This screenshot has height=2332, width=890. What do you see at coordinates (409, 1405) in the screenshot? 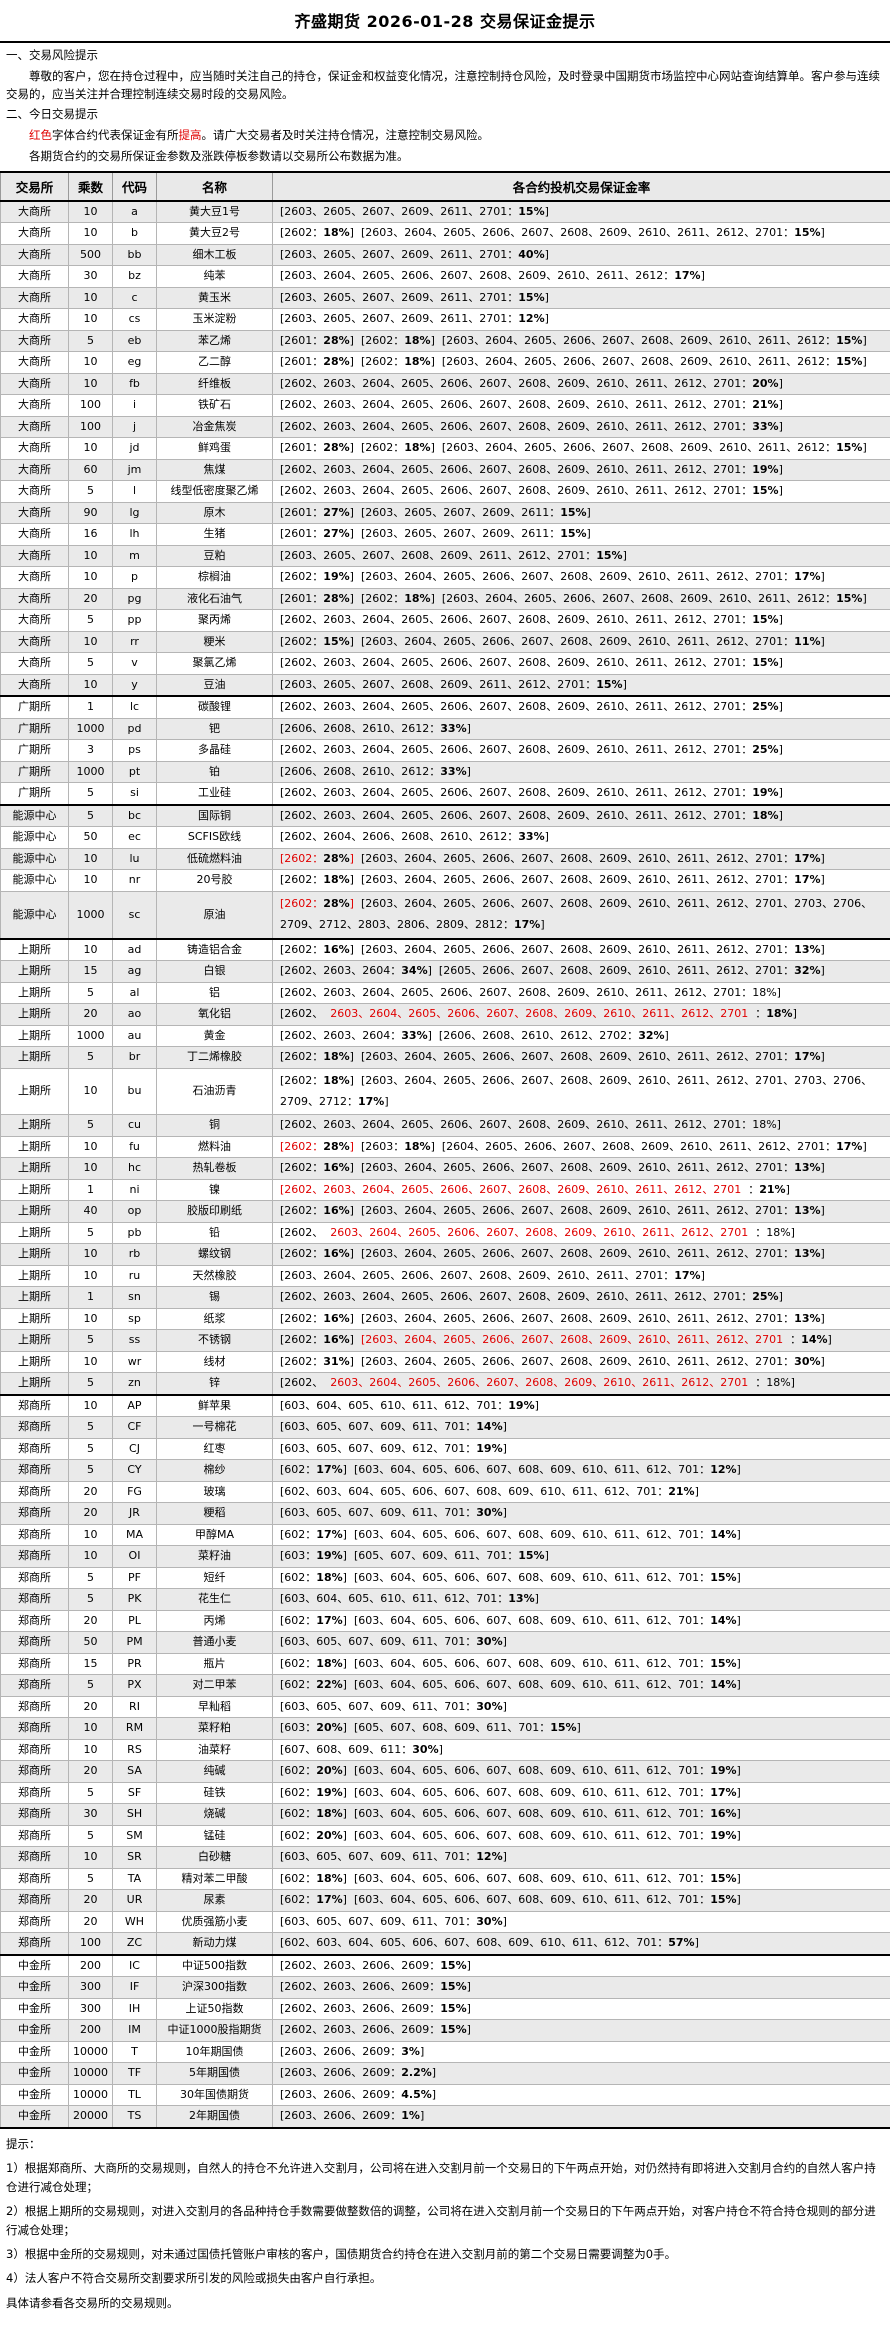
I see `rate-segment: [603、604、605、610、611、612、701：19%]` at bounding box center [409, 1405].